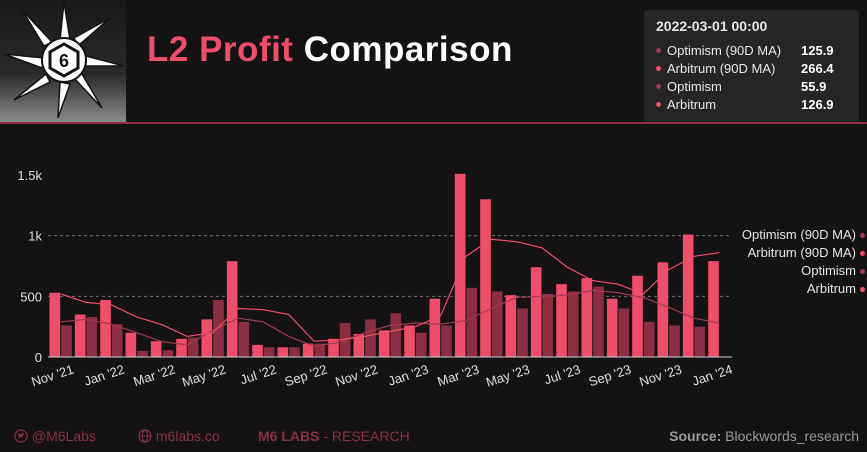 The image size is (867, 452). I want to click on footer-website: m6labs.co, so click(179, 436).